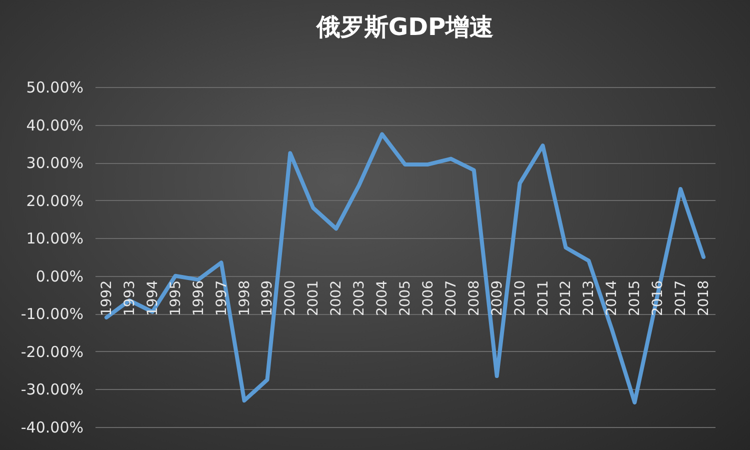  Describe the element at coordinates (106, 298) in the screenshot. I see `x-tick-label: 1992` at that location.